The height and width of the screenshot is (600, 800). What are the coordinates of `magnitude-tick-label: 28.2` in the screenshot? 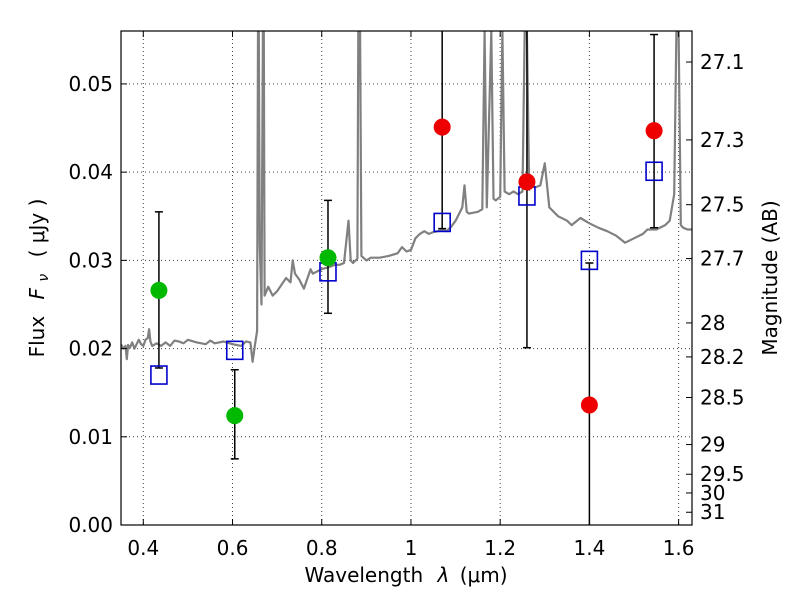 It's located at (722, 357).